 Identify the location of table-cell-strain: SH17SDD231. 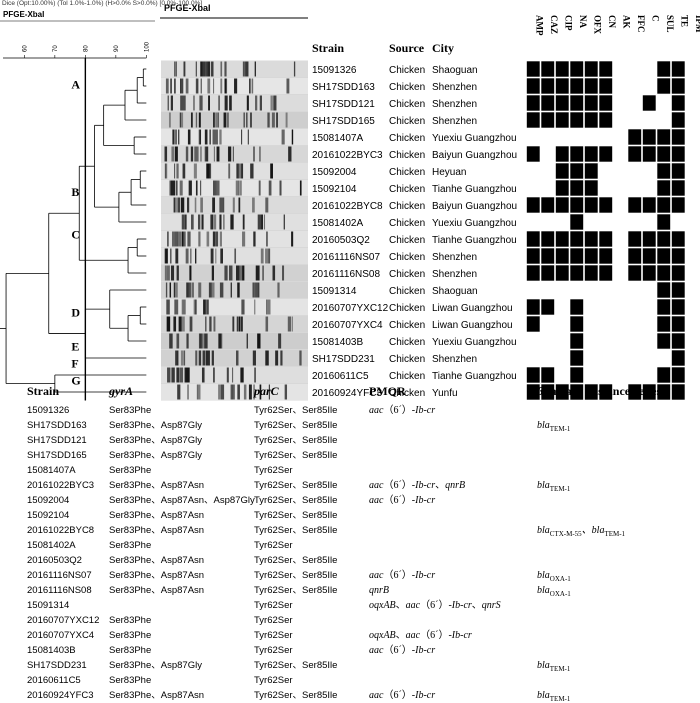
(57, 665).